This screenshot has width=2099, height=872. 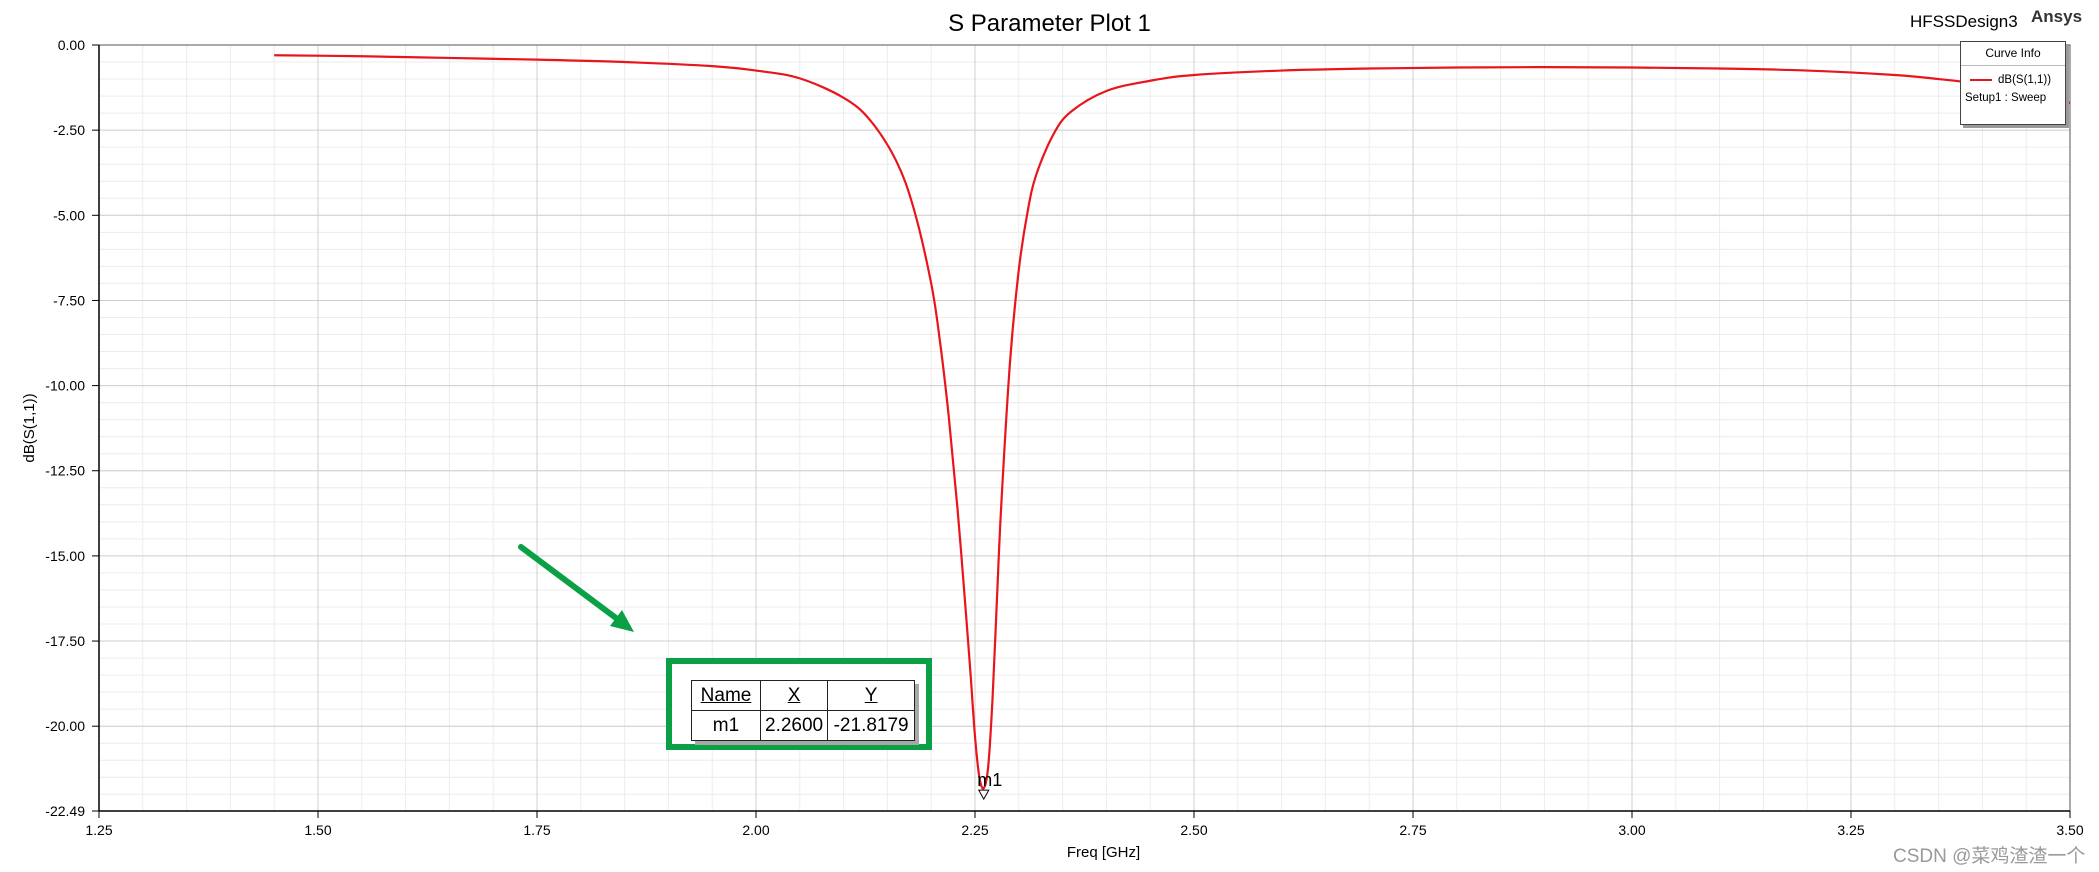 I want to click on marker-triangle-icon, so click(x=983, y=795).